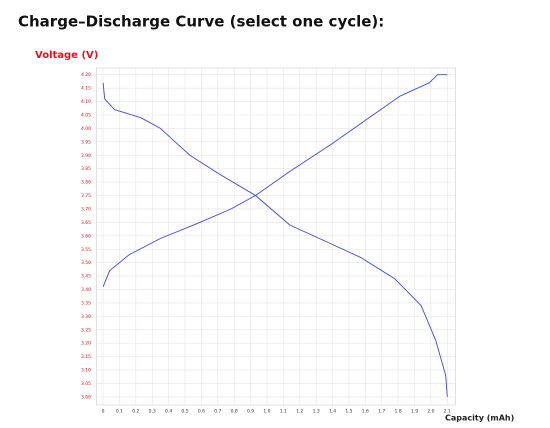  I want to click on x-tick-label: 0.4, so click(168, 412).